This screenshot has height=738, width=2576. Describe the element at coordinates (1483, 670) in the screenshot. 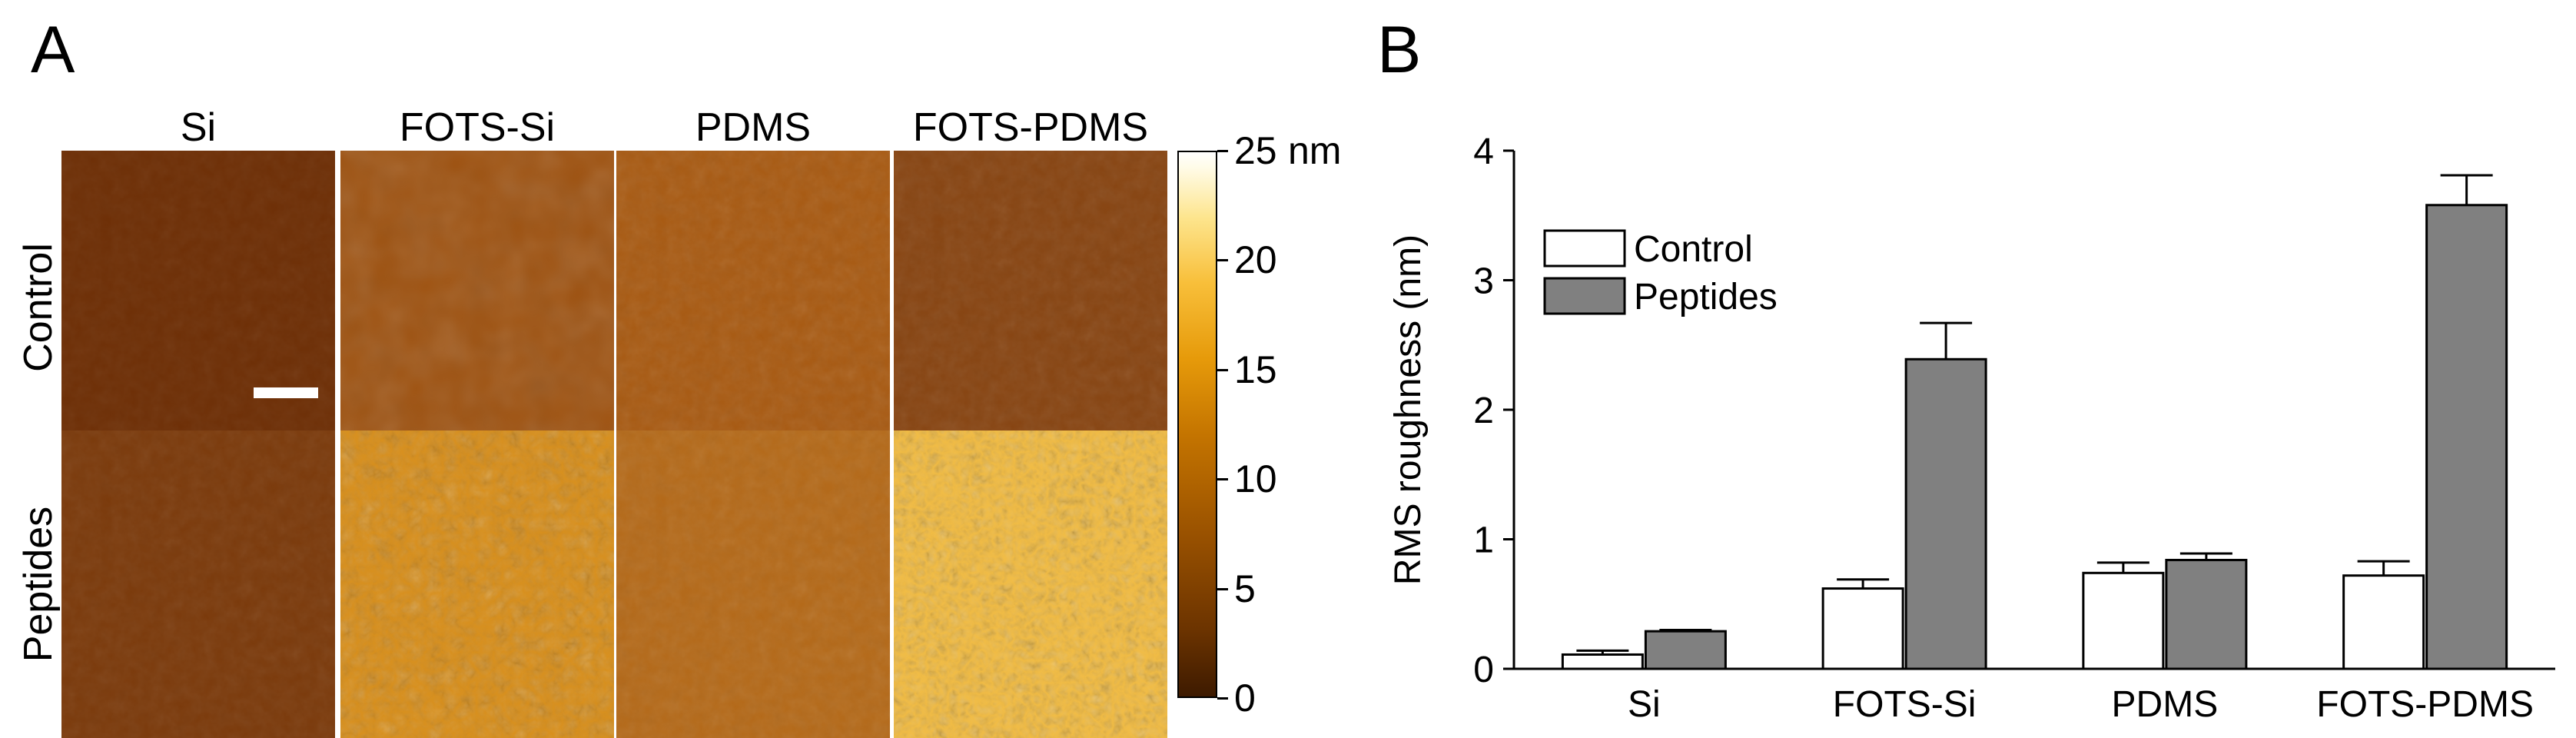

I see `y-tick-label: 0` at that location.